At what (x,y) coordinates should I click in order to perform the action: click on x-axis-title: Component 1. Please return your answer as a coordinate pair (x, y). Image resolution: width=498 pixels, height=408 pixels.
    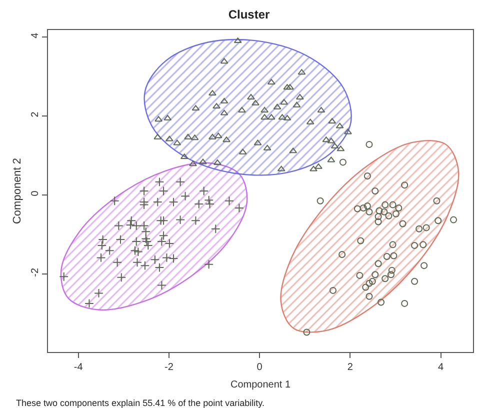
    Looking at the image, I should click on (260, 385).